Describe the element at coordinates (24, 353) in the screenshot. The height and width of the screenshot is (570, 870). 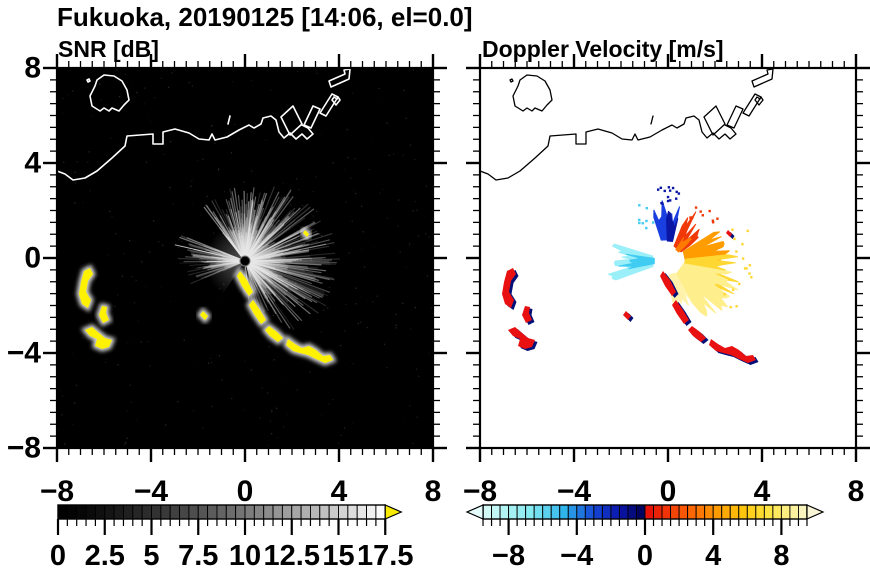
I see `y-tick-label: −4` at that location.